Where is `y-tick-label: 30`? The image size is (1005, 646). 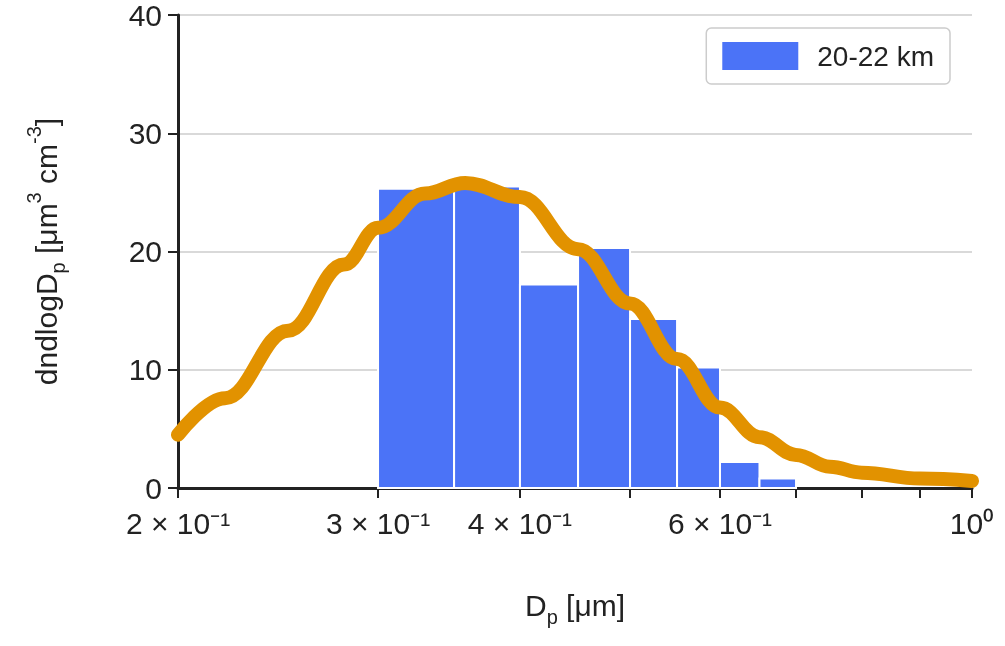 y-tick-label: 30 is located at coordinates (145, 133).